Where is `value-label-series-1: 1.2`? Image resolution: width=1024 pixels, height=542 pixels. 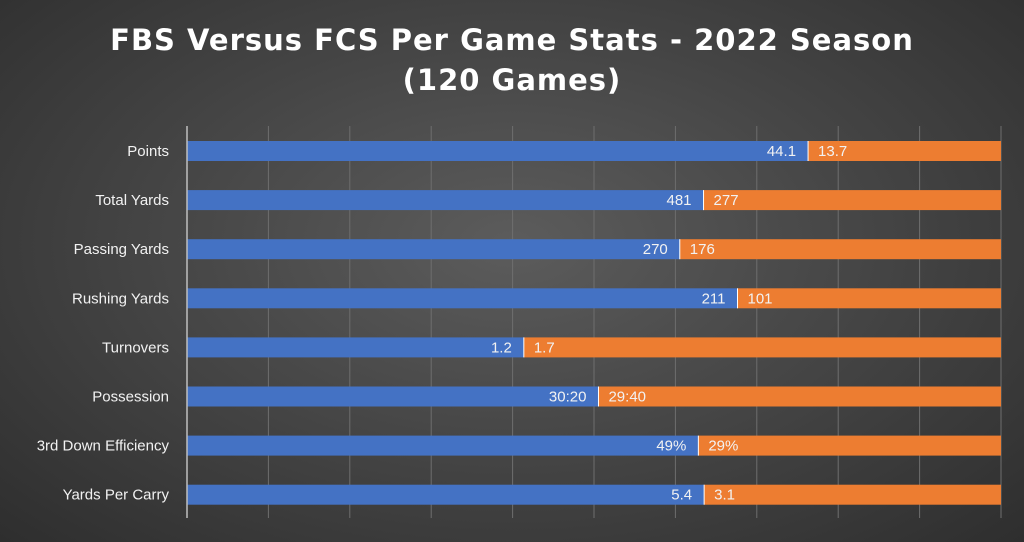 value-label-series-1: 1.2 is located at coordinates (501, 347).